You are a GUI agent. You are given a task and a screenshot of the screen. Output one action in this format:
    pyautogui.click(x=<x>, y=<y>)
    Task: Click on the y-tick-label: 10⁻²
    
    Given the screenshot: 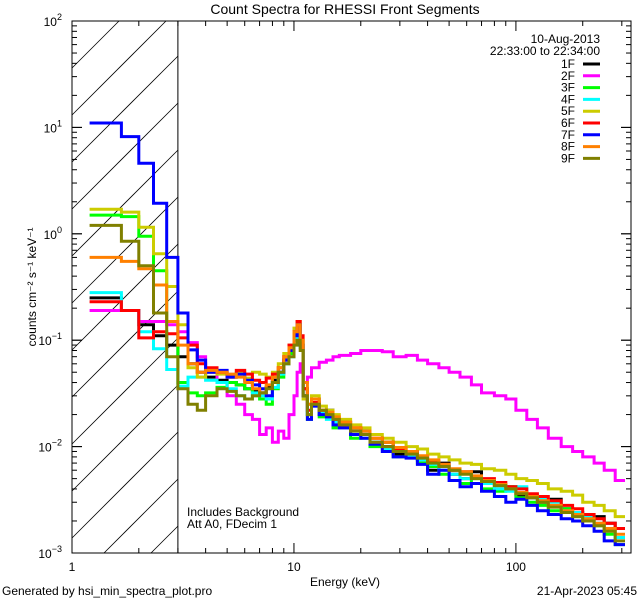 What is the action you would take?
    pyautogui.click(x=50, y=446)
    